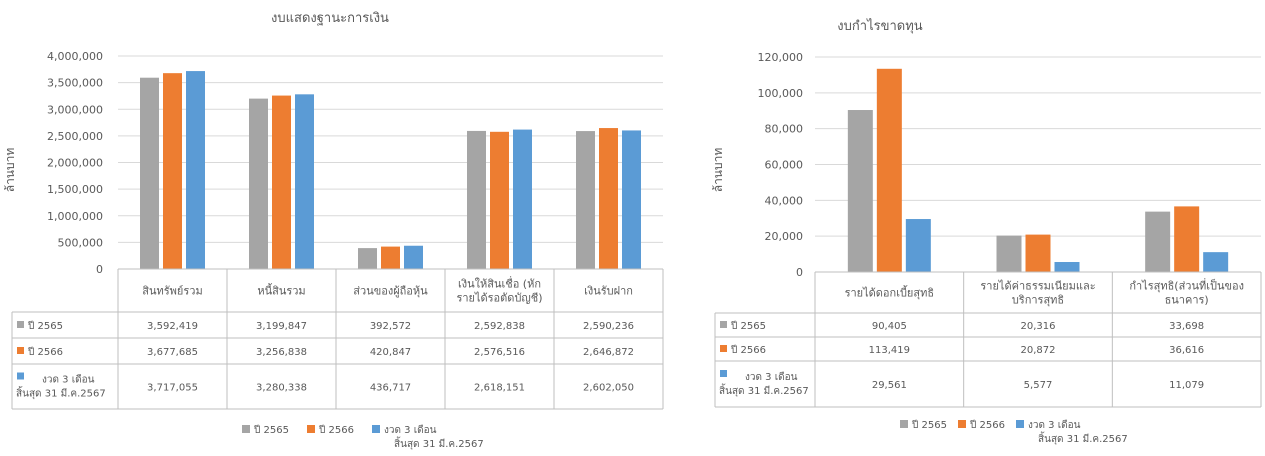 Image resolution: width=1265 pixels, height=456 pixels. Describe the element at coordinates (281, 388) in the screenshot. I see `table-cell: 3,280,338` at that location.